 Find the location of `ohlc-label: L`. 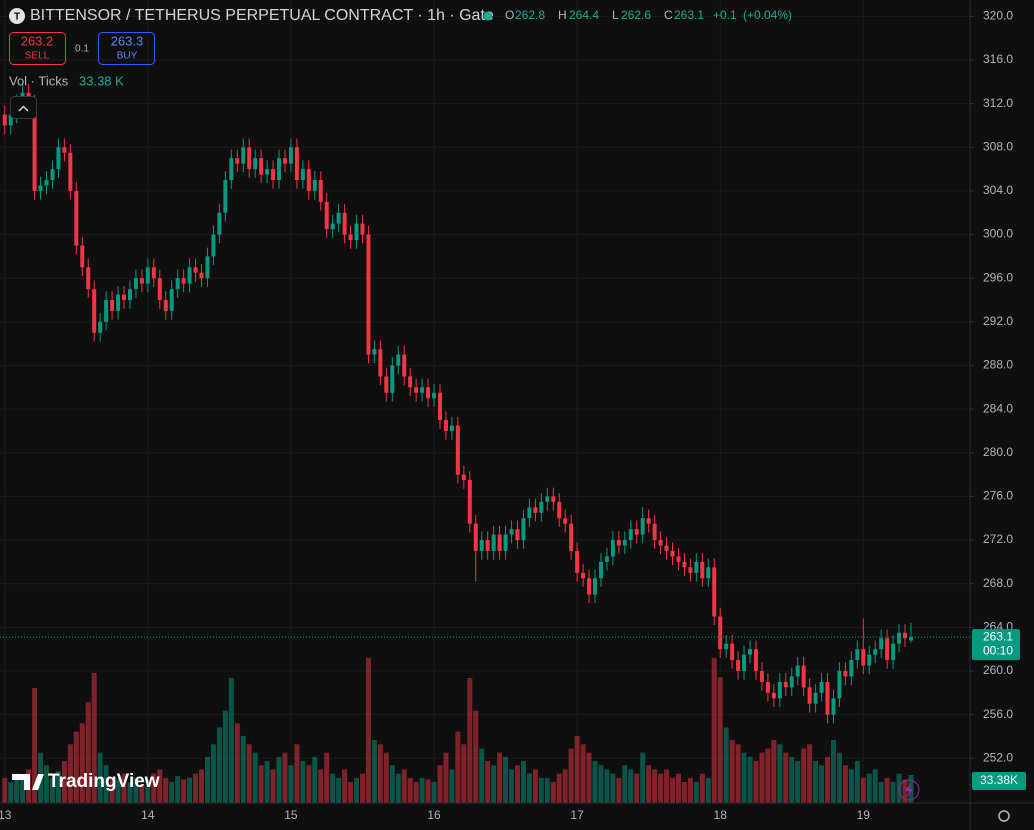

ohlc-label: L is located at coordinates (615, 15).